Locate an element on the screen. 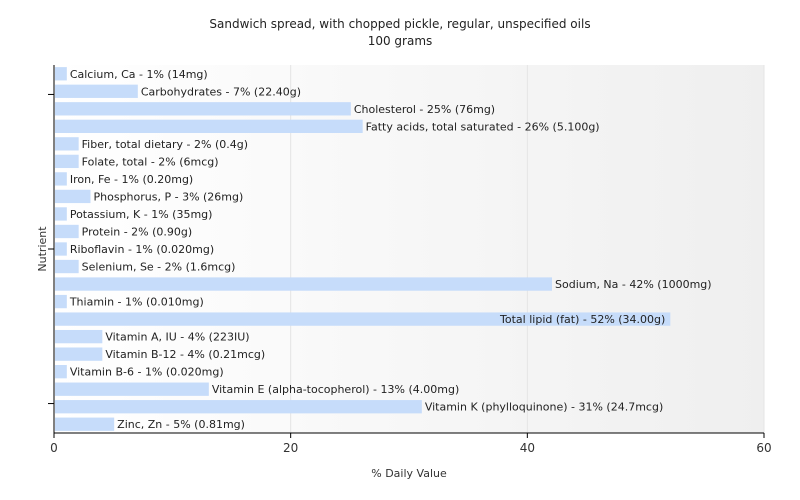 This screenshot has width=800, height=500. x-tick-label: 0 is located at coordinates (54, 448).